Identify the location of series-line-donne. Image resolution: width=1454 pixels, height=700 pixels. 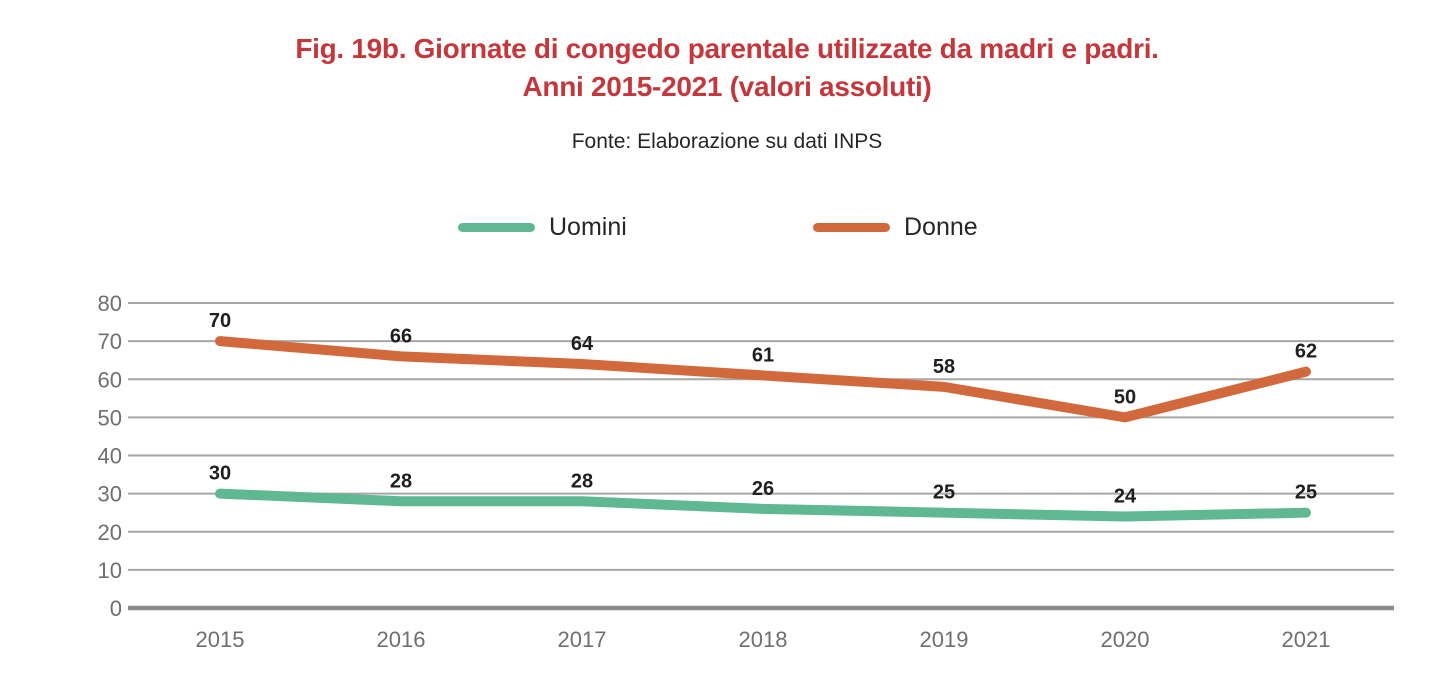
(763, 379).